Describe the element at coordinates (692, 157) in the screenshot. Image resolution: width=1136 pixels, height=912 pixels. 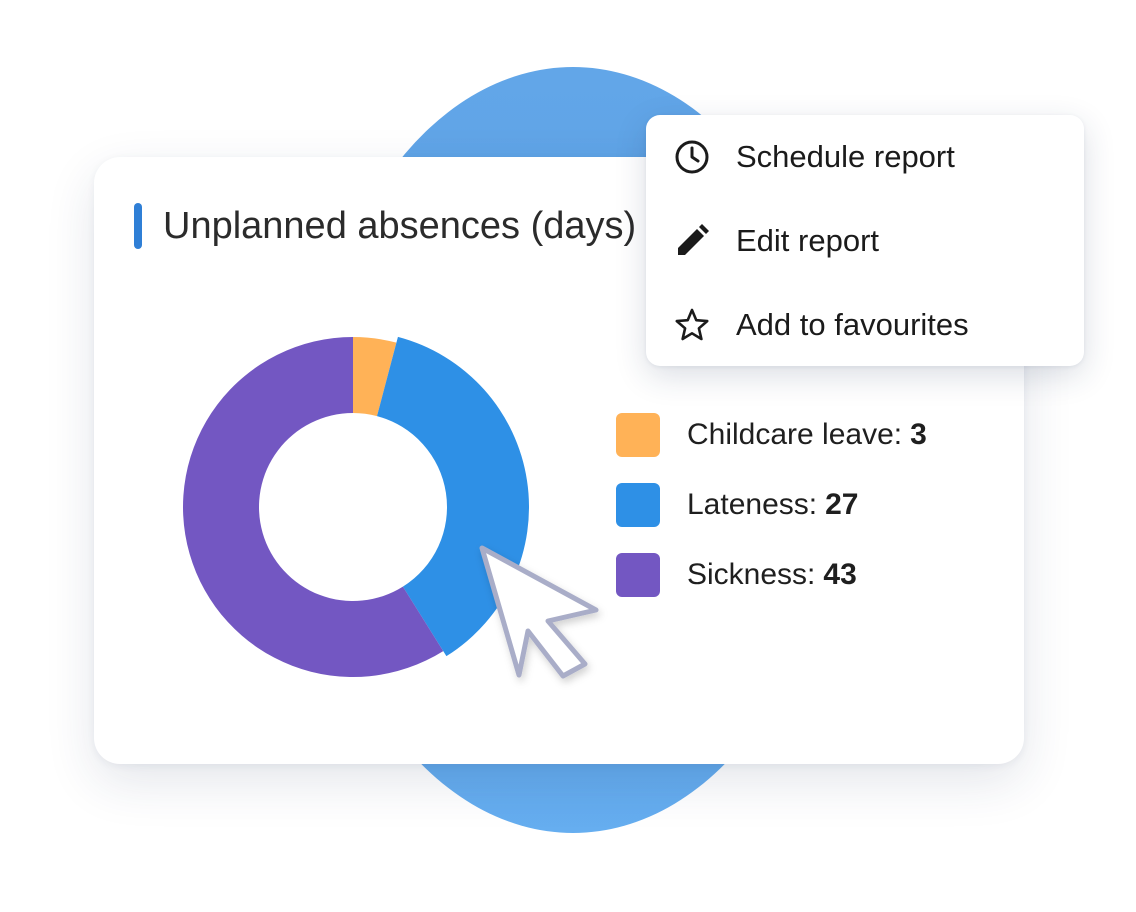
I see `clock-icon` at that location.